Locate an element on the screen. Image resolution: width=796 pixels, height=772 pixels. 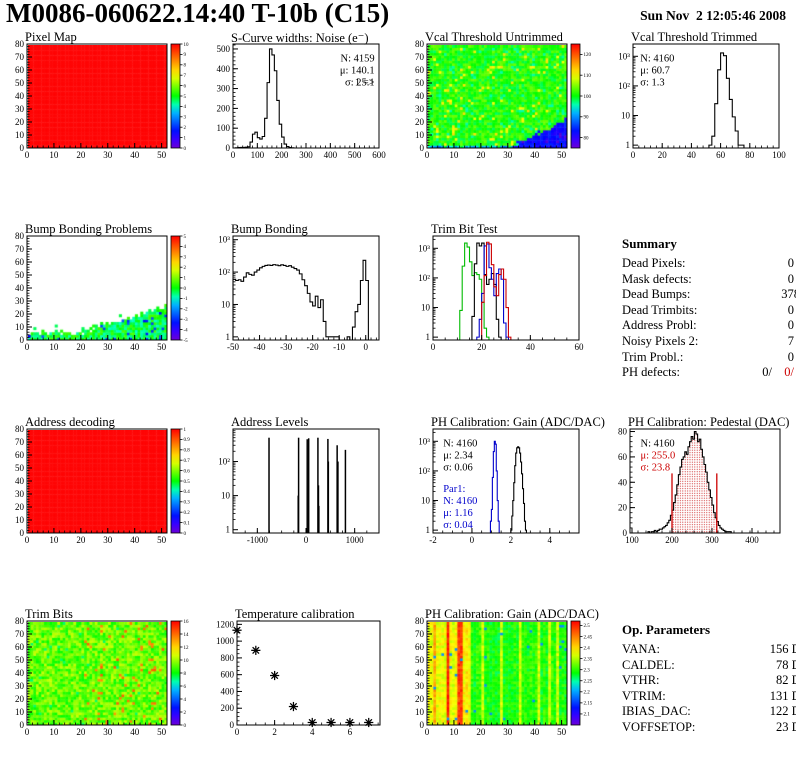
plot-title: Trim Bits is located at coordinates (49, 614).